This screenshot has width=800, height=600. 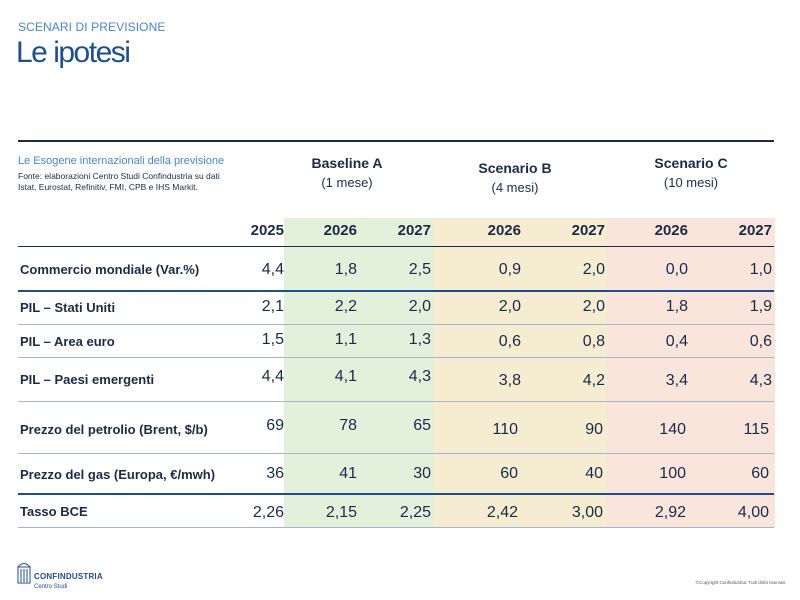 I want to click on table-cell: 2,15, so click(x=341, y=512).